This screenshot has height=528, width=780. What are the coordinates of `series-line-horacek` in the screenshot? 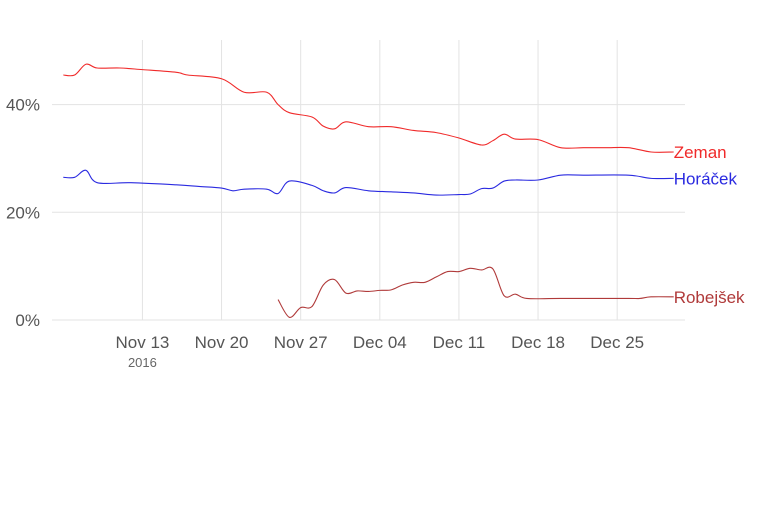 It's located at (368, 182).